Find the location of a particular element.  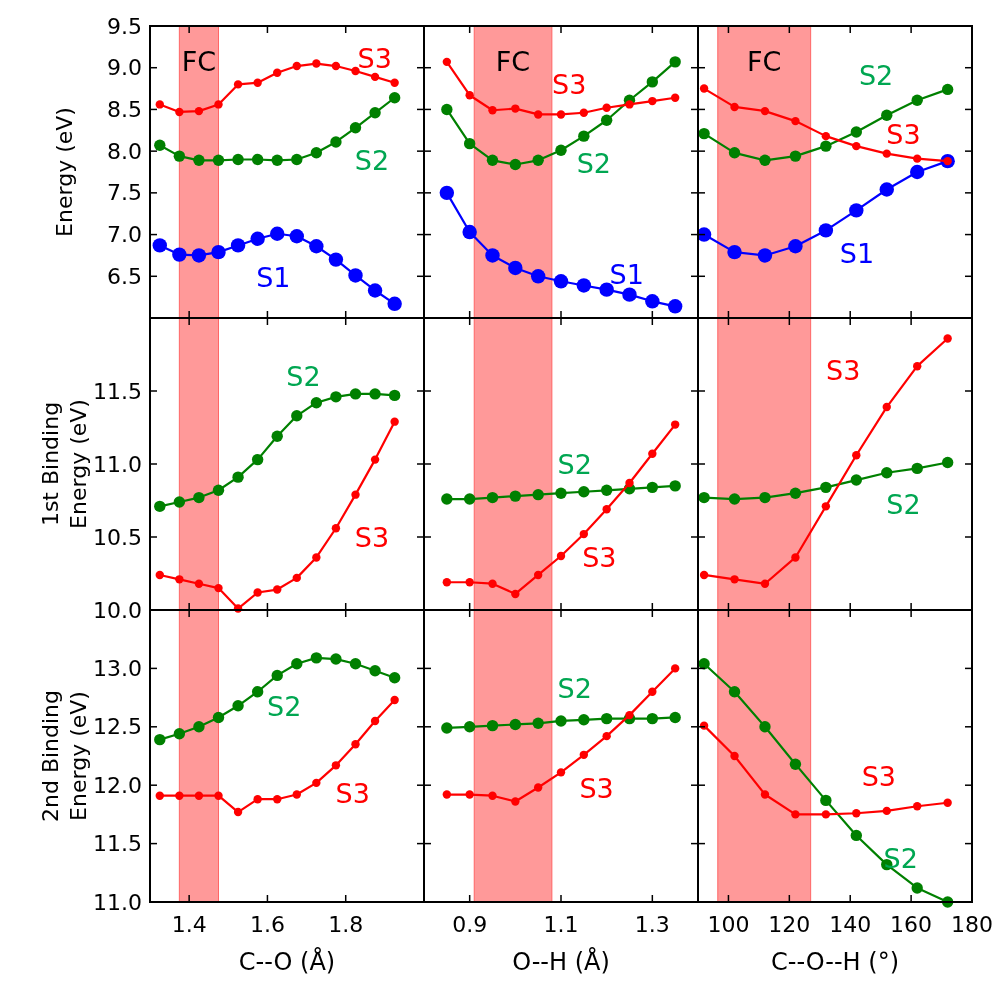

y-axis-title: 1st Binding Energy (eV) is located at coordinates (64, 464).